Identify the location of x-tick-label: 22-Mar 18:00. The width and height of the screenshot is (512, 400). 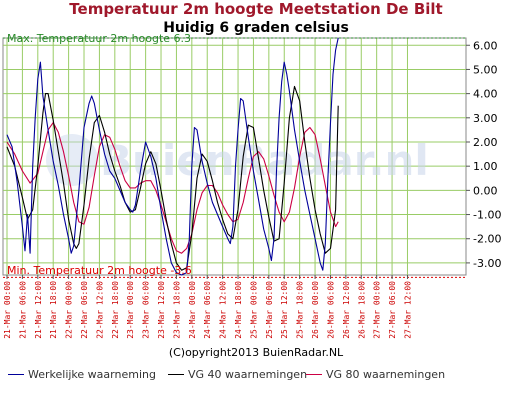
(115, 310).